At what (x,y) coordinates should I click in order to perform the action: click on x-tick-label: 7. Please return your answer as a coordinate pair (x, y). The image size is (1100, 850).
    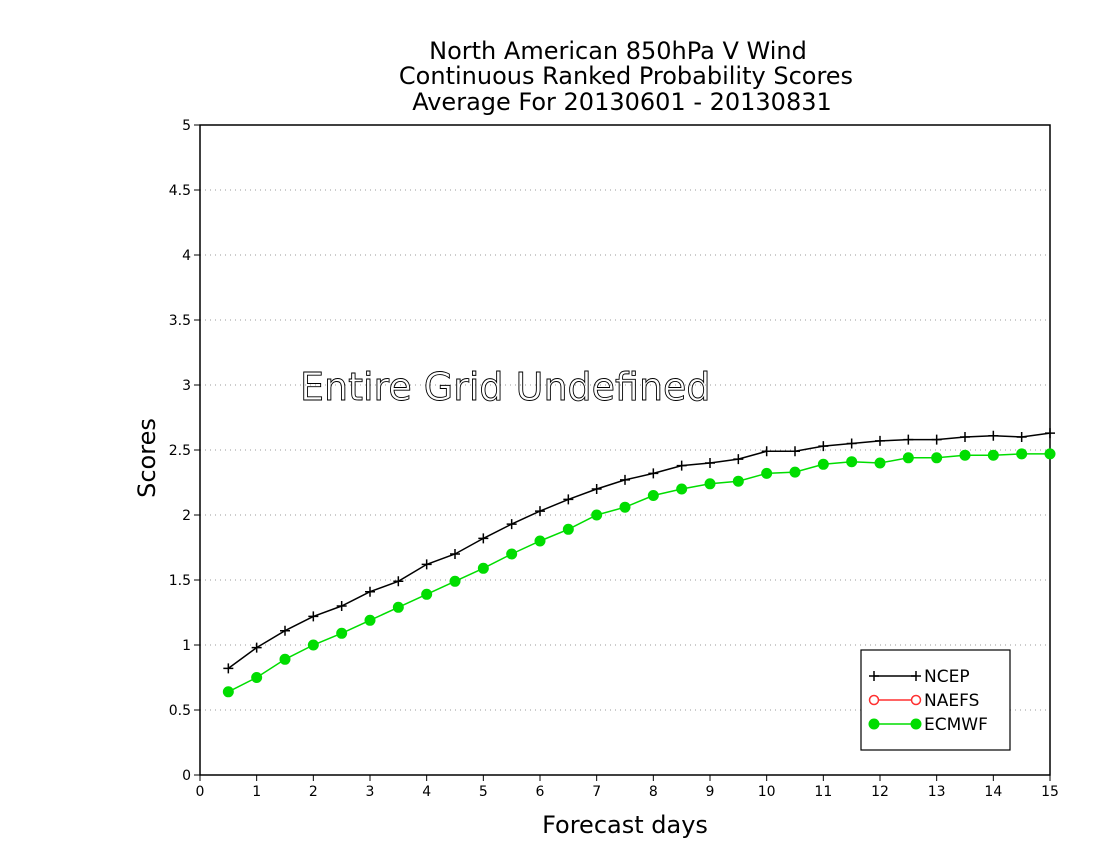
    Looking at the image, I should click on (596, 792).